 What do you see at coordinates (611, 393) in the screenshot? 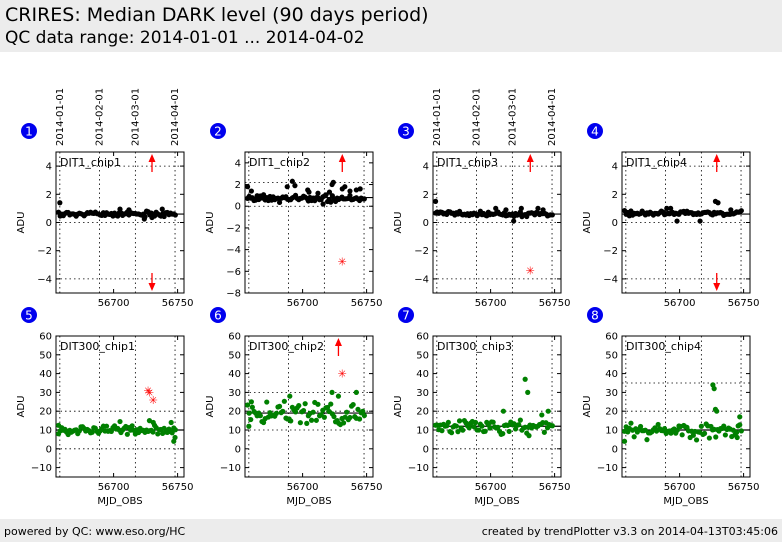
I see `y-tick-label: 30` at bounding box center [611, 393].